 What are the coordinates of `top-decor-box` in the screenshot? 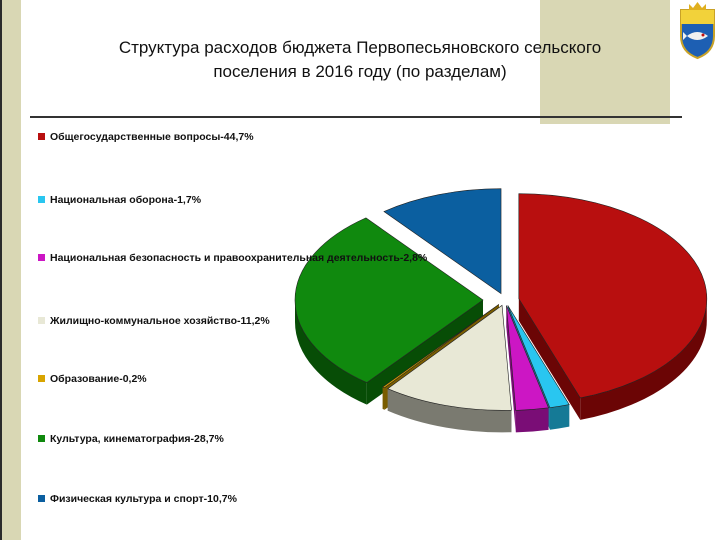 It's located at (605, 62).